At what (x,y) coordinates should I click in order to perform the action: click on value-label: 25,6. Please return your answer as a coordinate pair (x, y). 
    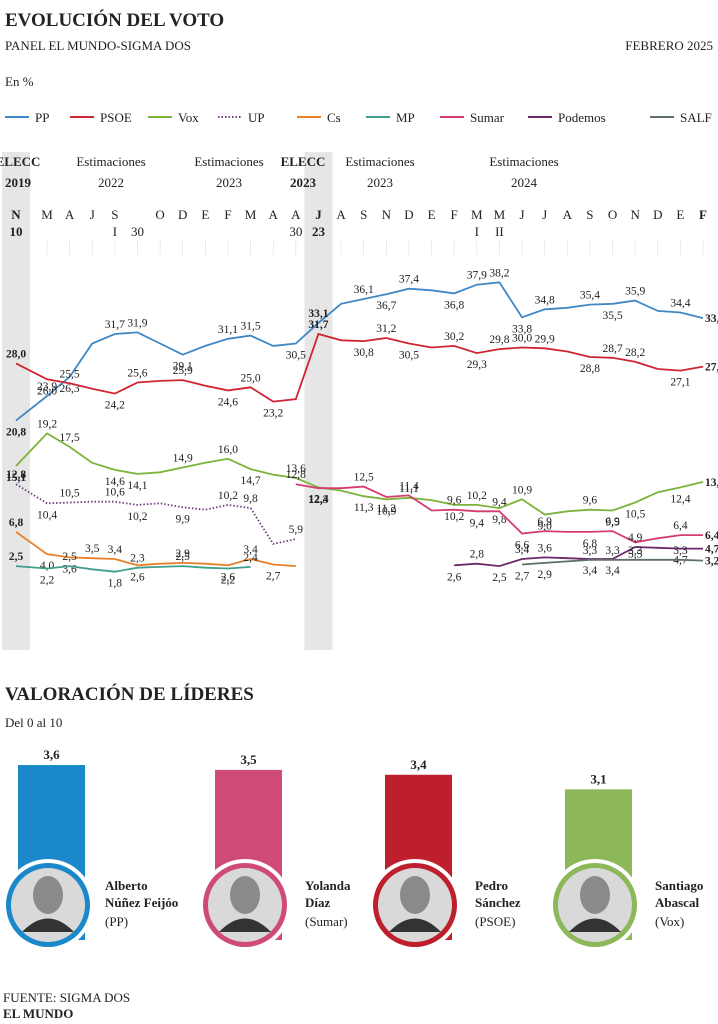
    Looking at the image, I should click on (137, 373).